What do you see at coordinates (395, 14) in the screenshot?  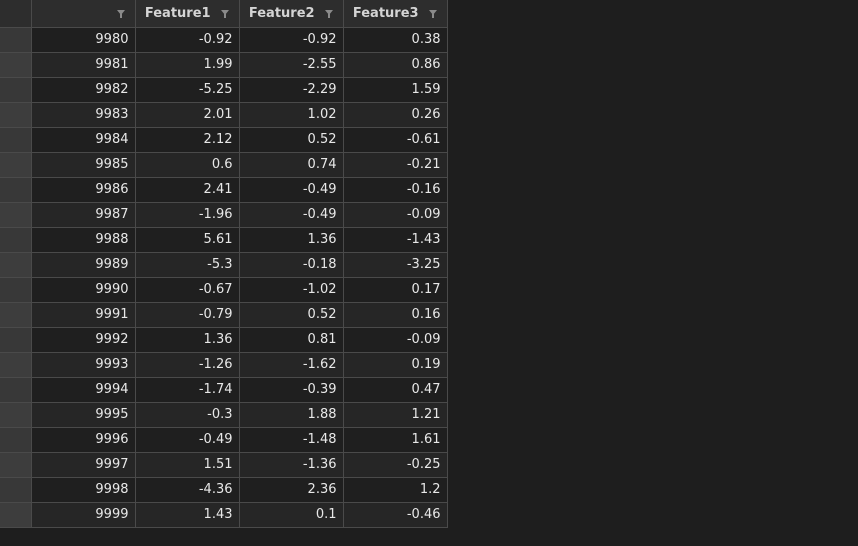 I see `column-header-feature3: Feature3` at bounding box center [395, 14].